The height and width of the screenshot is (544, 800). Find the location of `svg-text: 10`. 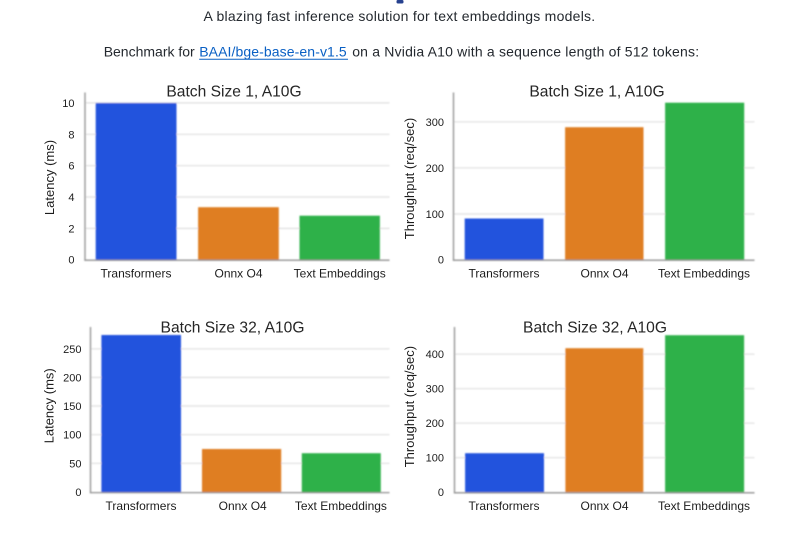

svg-text: 10 is located at coordinates (68, 104).